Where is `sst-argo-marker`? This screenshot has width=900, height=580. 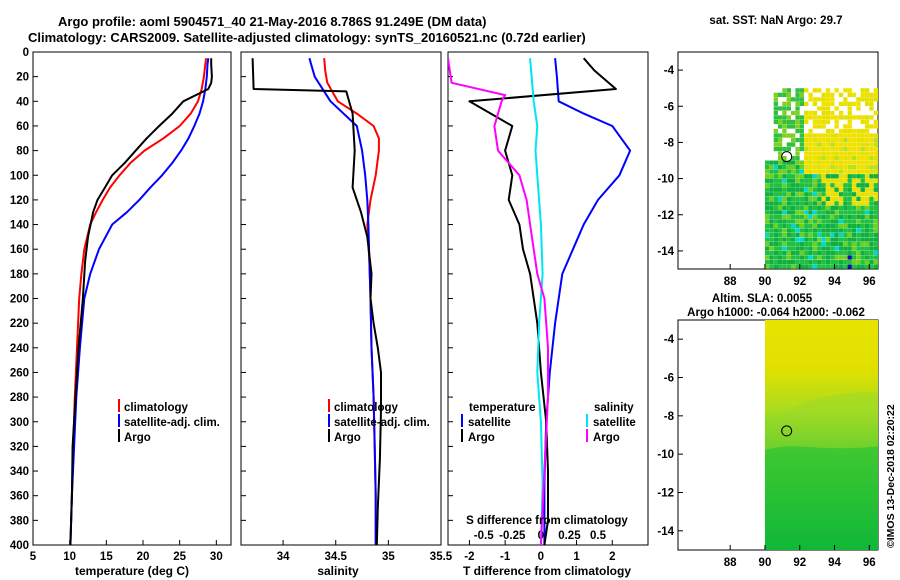 sst-argo-marker is located at coordinates (787, 157).